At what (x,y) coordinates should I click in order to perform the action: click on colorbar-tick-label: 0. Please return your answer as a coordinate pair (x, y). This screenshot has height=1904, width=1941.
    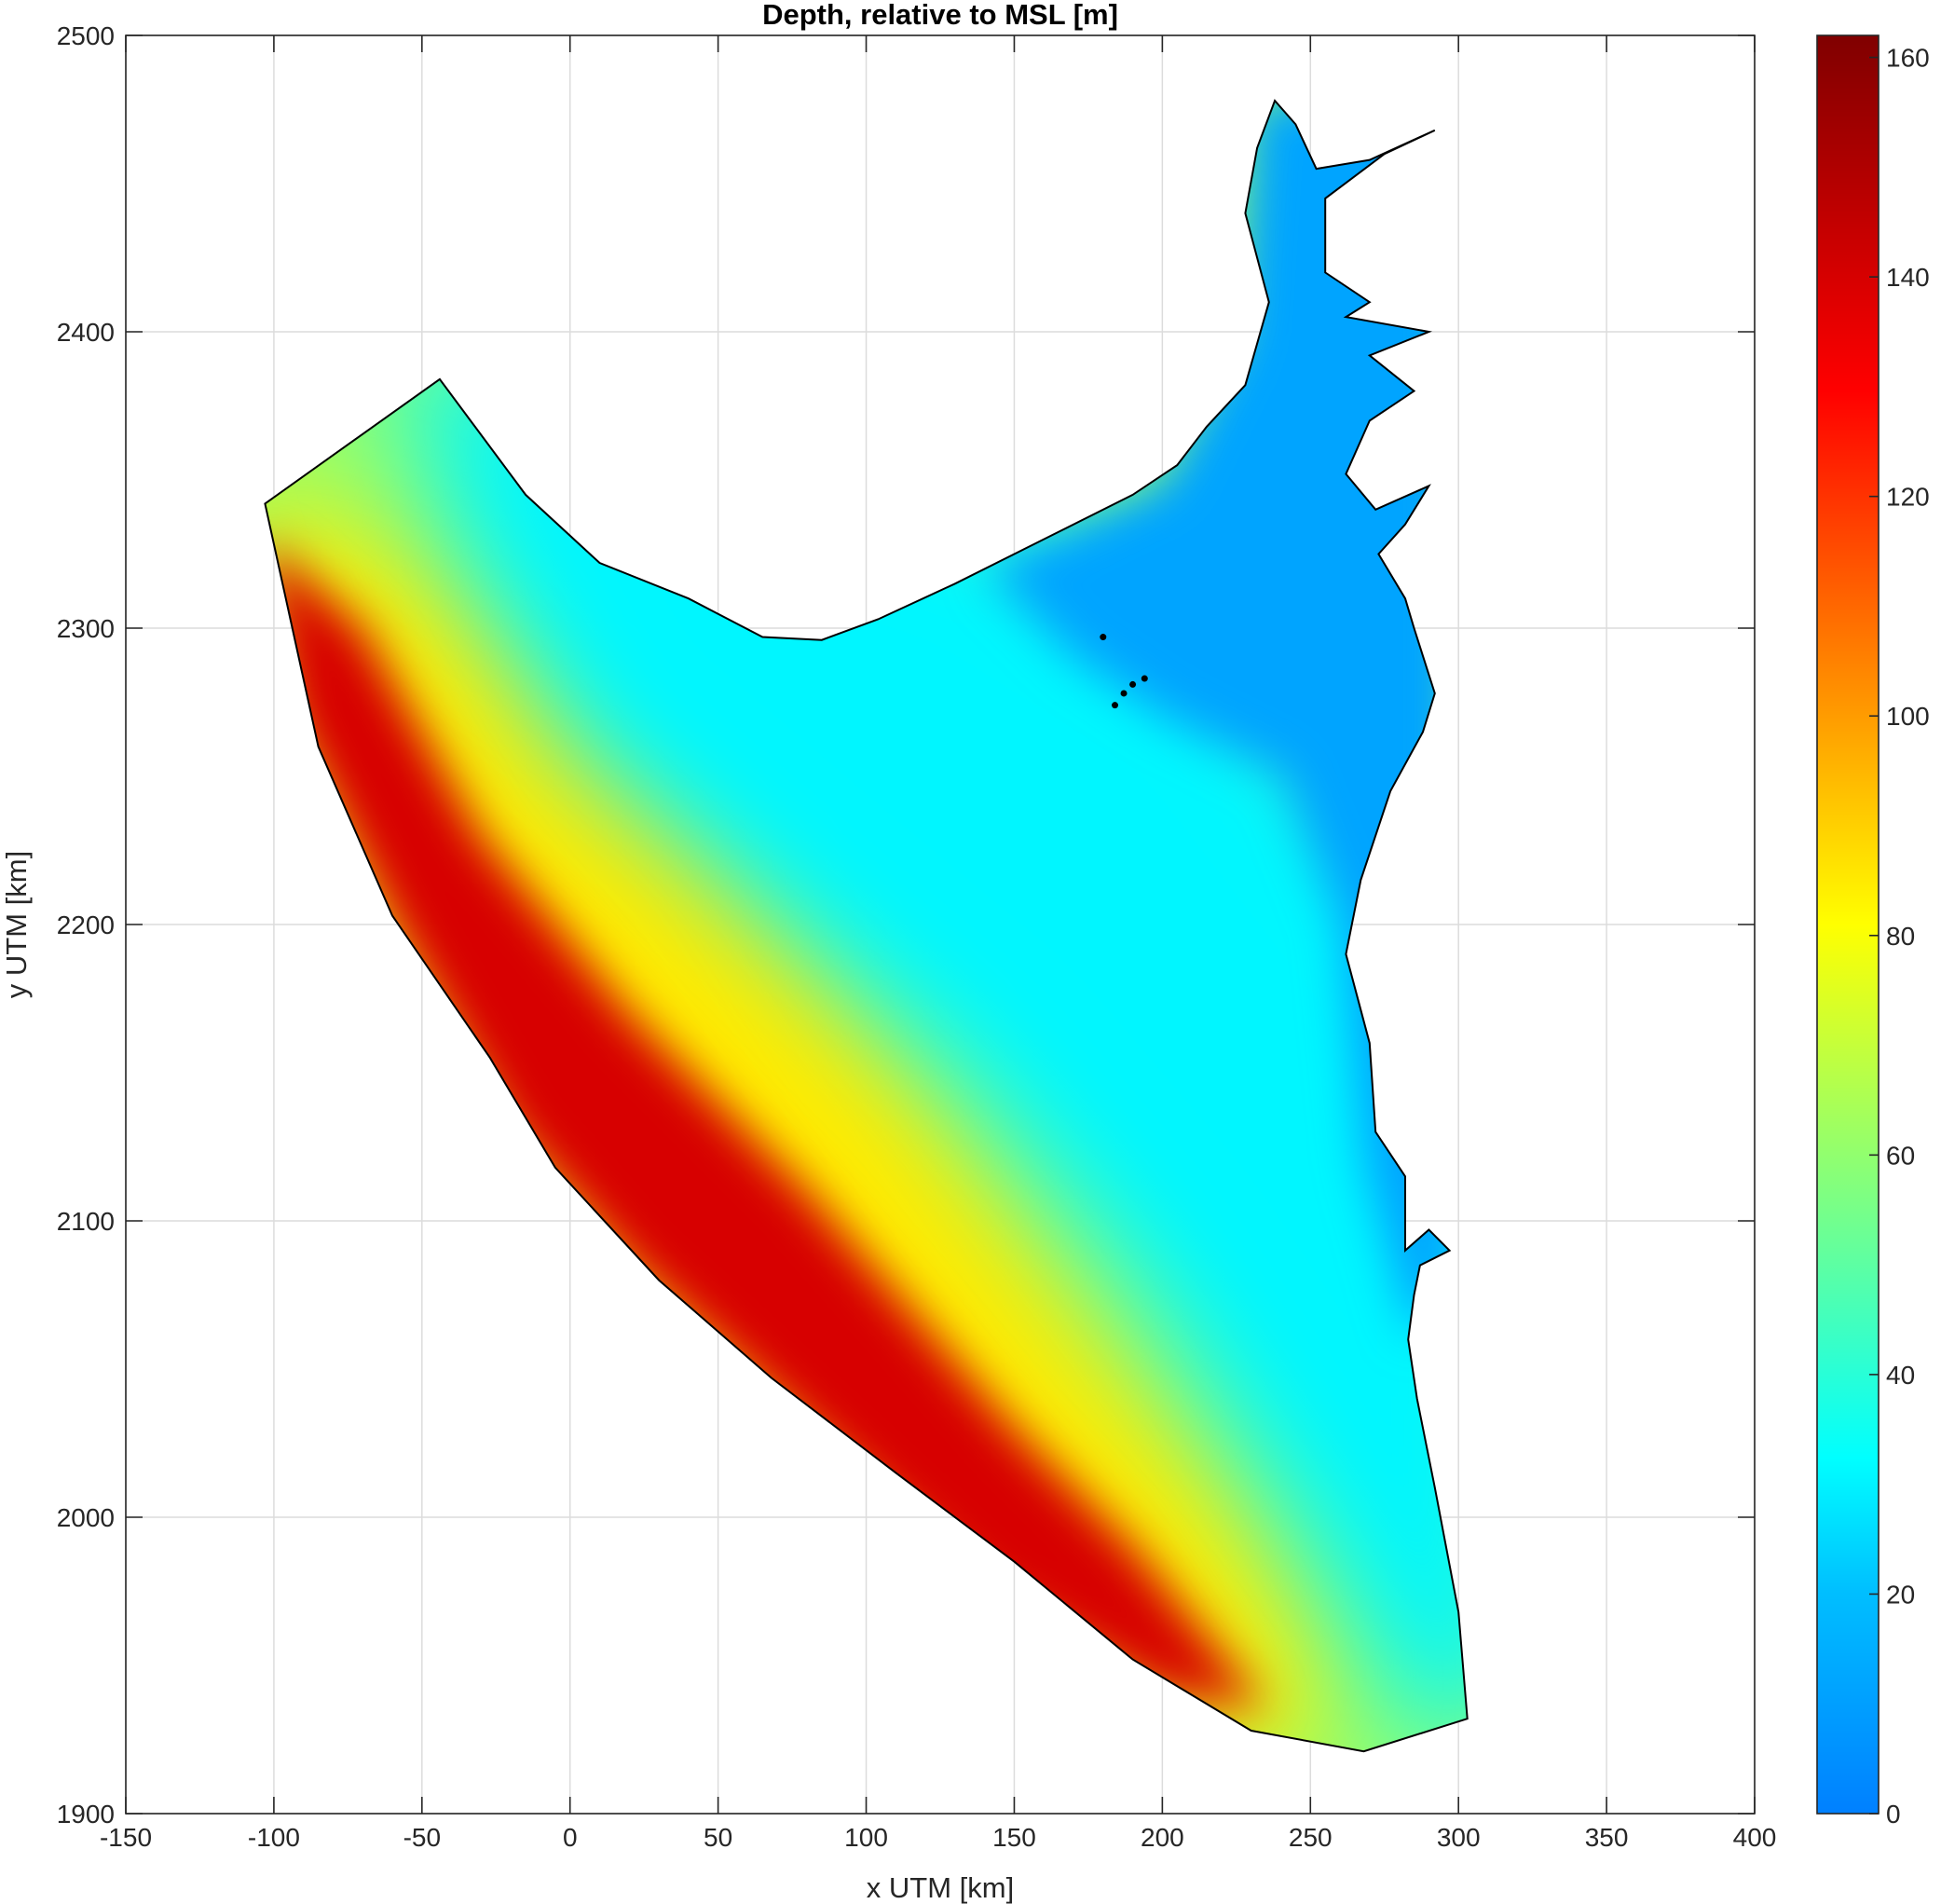
    Looking at the image, I should click on (1893, 1814).